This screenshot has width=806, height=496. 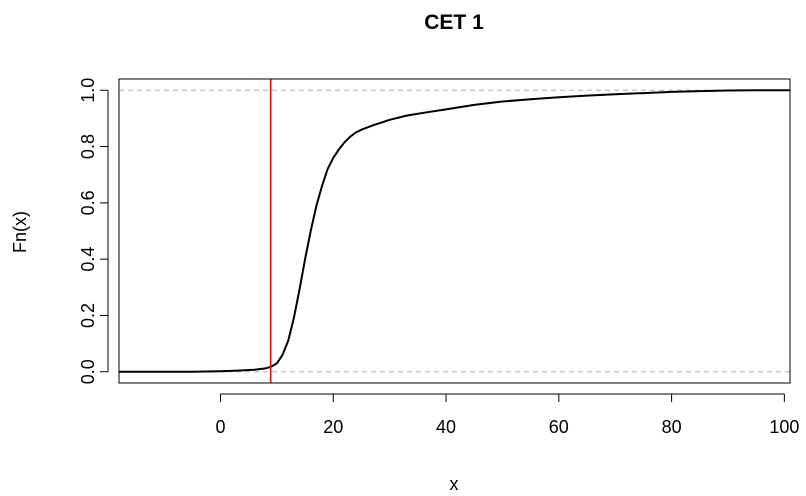 What do you see at coordinates (672, 427) in the screenshot?
I see `x-tick-label-4: 80` at bounding box center [672, 427].